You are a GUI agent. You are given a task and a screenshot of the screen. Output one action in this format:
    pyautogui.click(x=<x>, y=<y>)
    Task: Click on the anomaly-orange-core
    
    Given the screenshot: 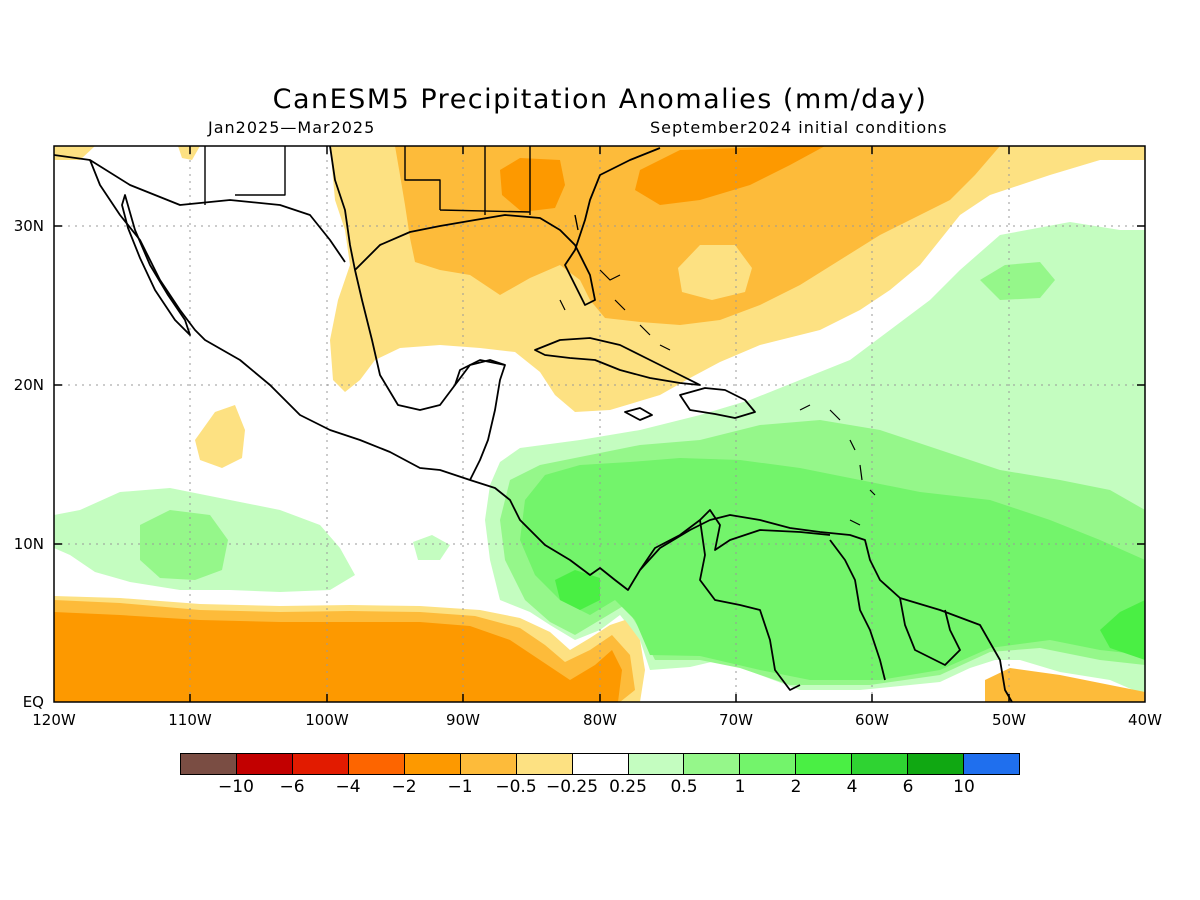 What is the action you would take?
    pyautogui.click(x=532, y=185)
    